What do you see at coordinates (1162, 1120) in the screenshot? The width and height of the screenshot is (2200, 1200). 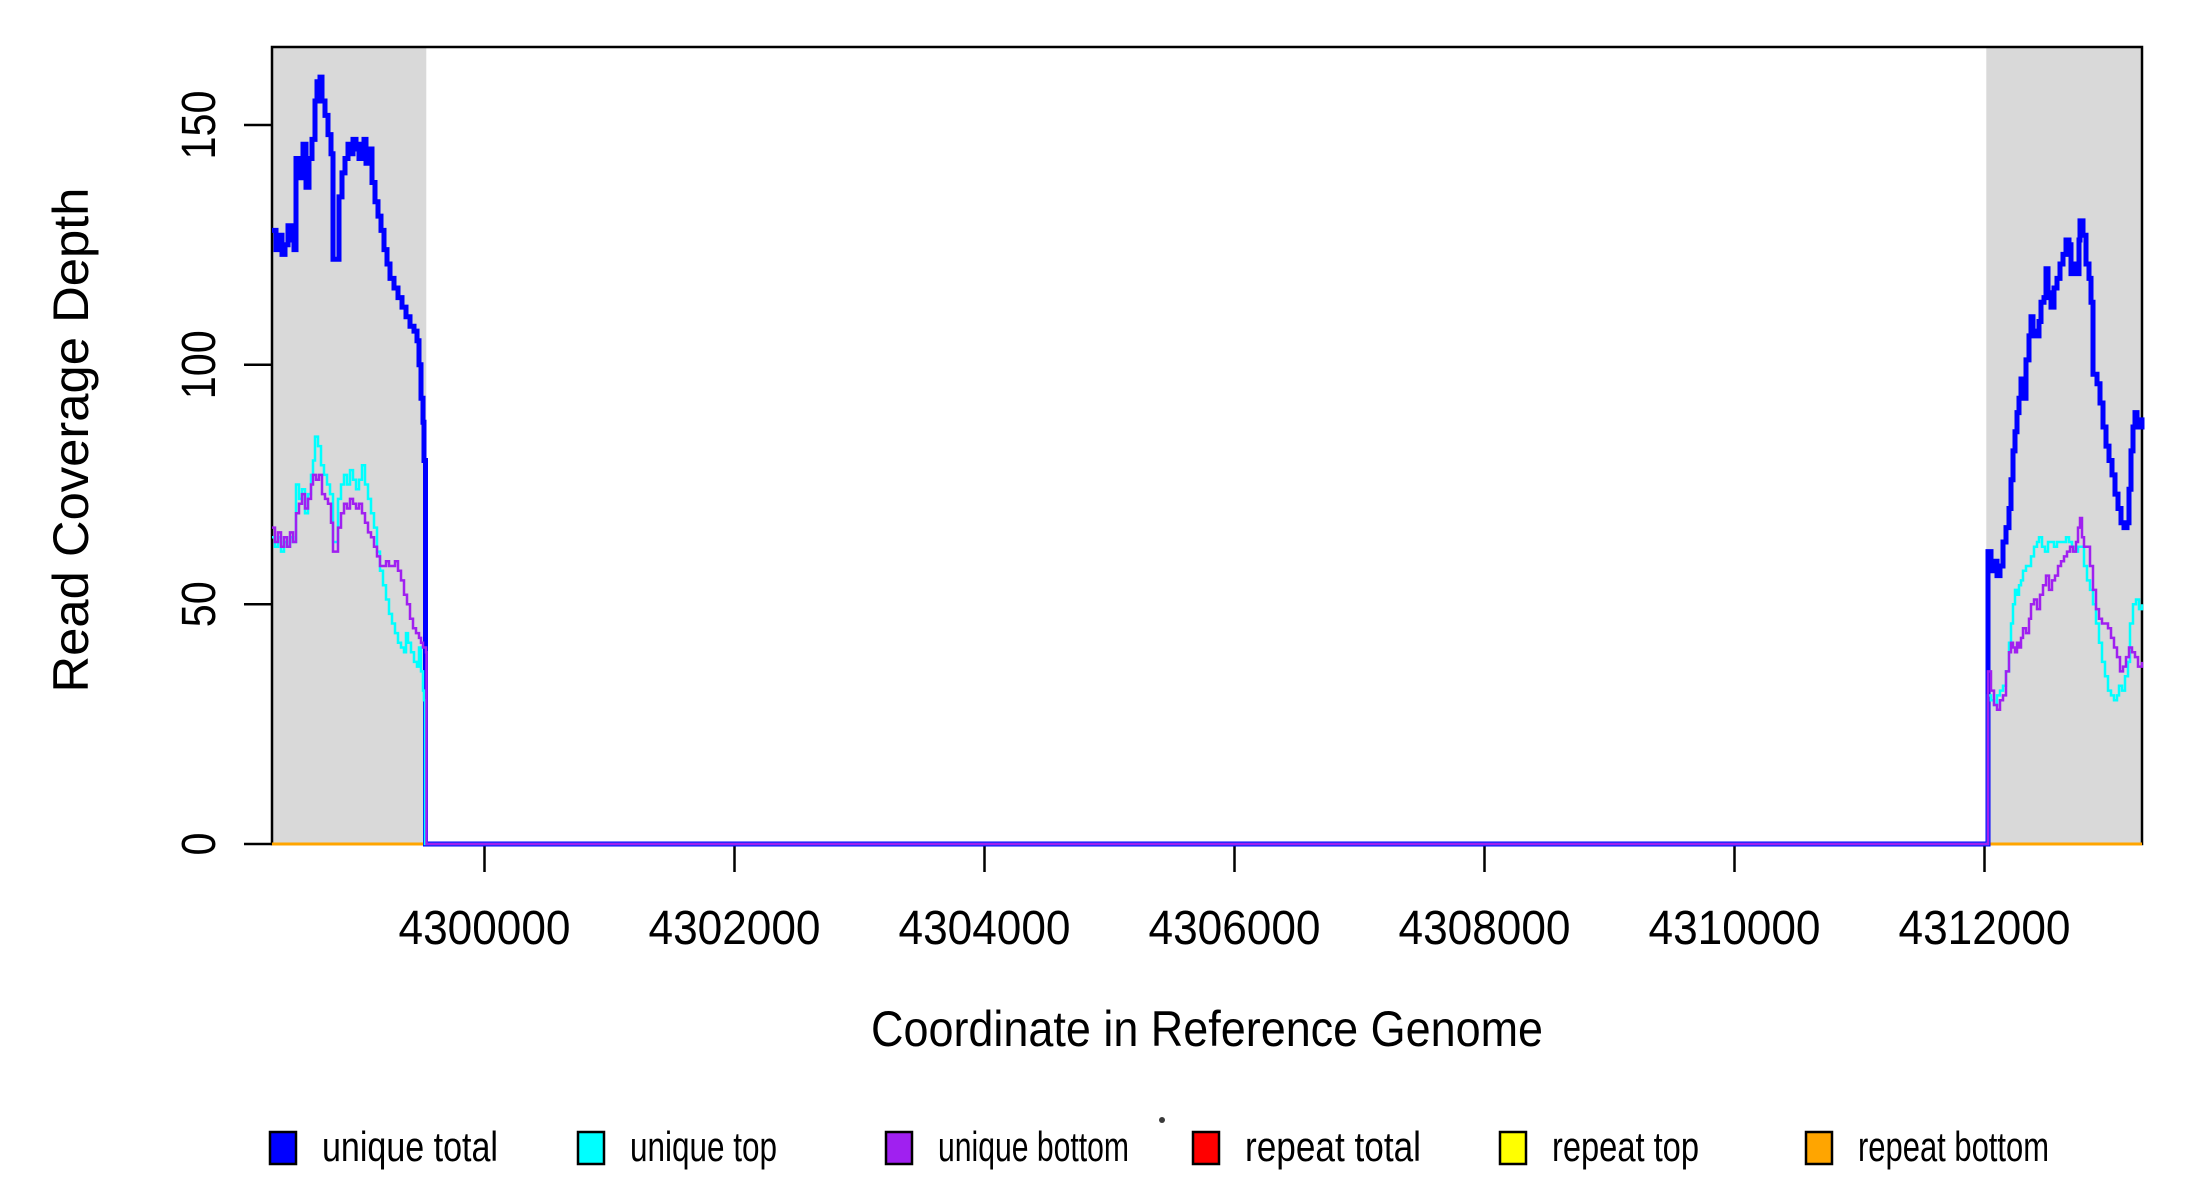 I see `stray-speck-dot` at bounding box center [1162, 1120].